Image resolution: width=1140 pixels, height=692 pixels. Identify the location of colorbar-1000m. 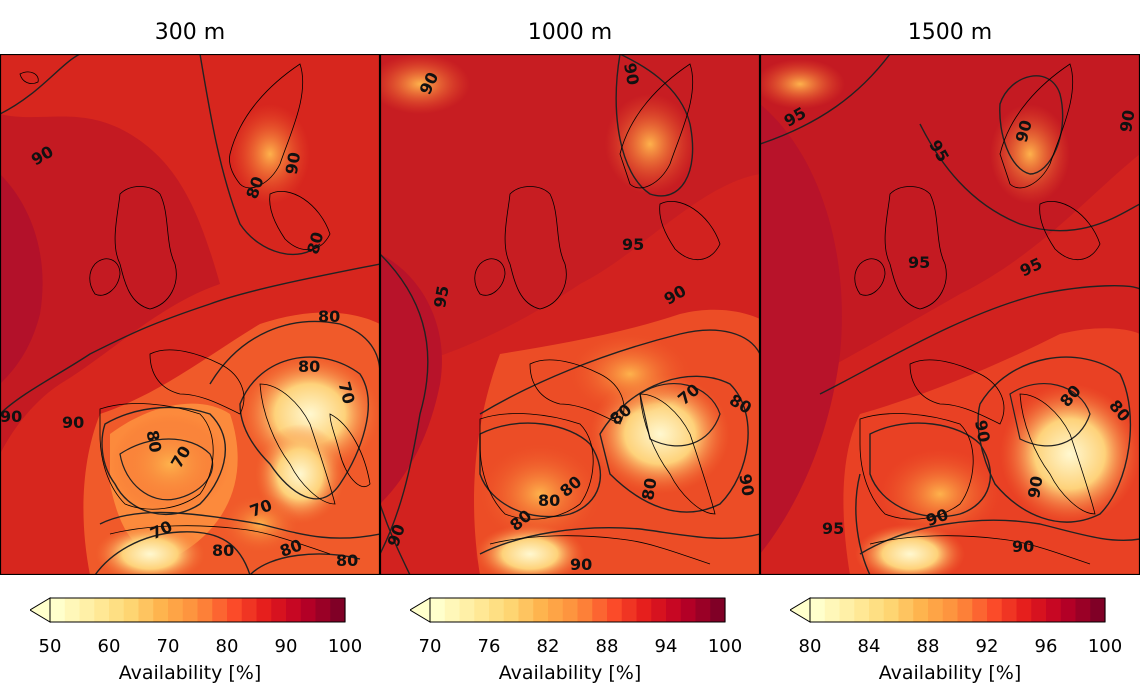
(568, 610).